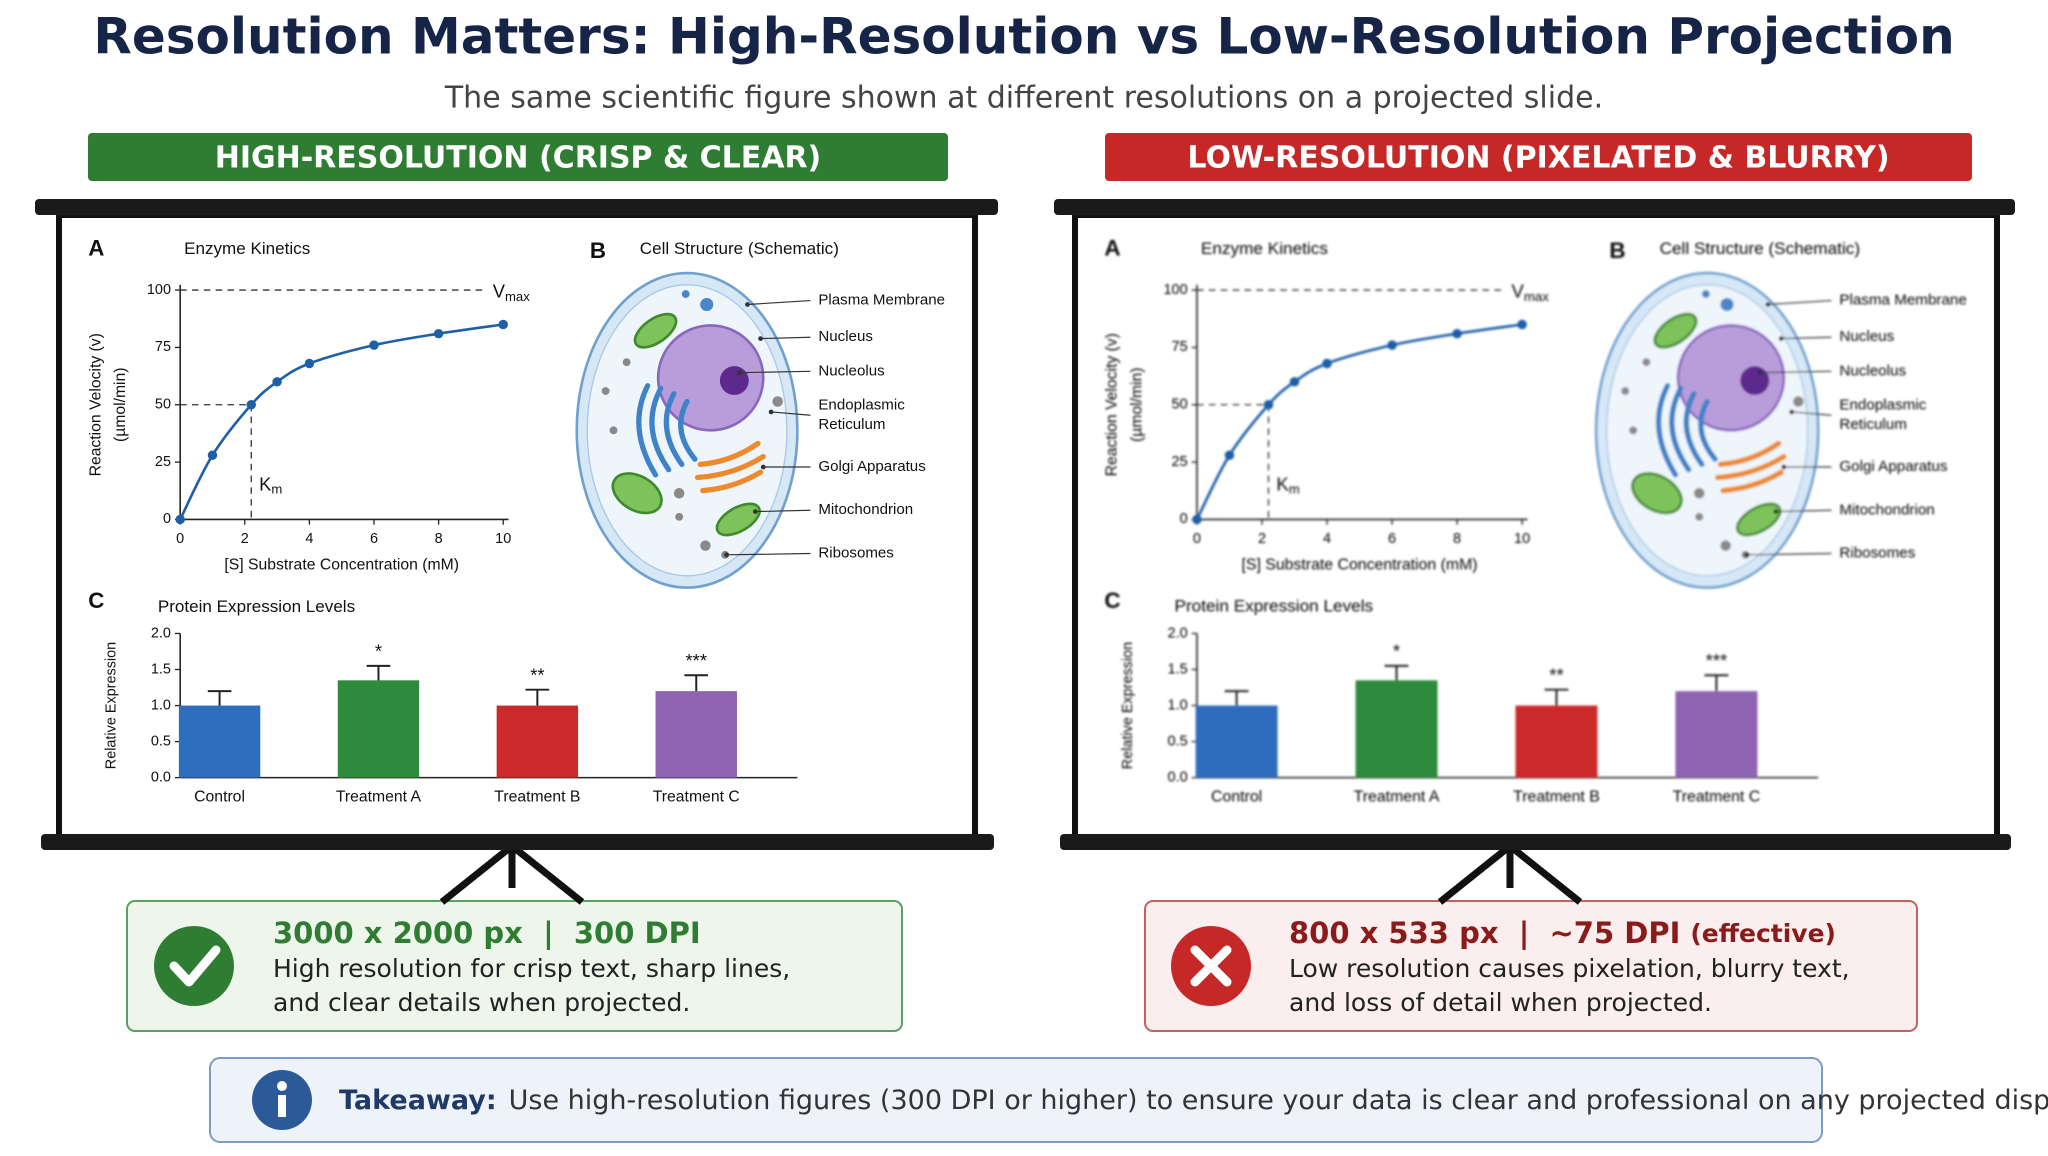  I want to click on x-tick-label: Treatment A, so click(1397, 797).